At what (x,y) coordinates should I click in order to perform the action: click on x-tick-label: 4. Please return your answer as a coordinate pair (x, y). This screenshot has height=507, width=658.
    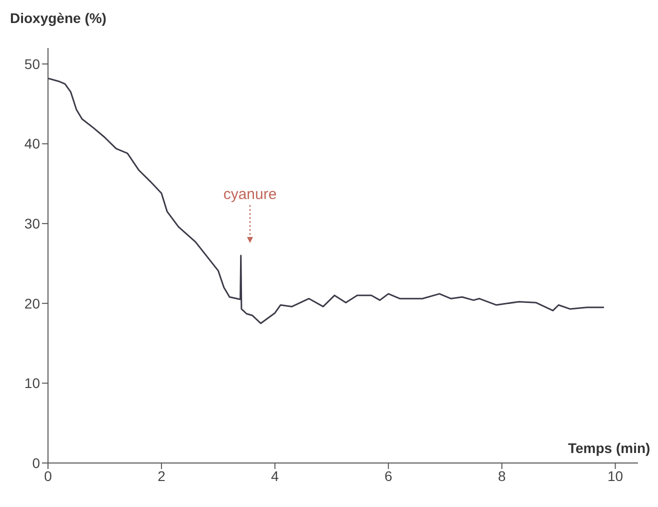
    Looking at the image, I should click on (275, 476).